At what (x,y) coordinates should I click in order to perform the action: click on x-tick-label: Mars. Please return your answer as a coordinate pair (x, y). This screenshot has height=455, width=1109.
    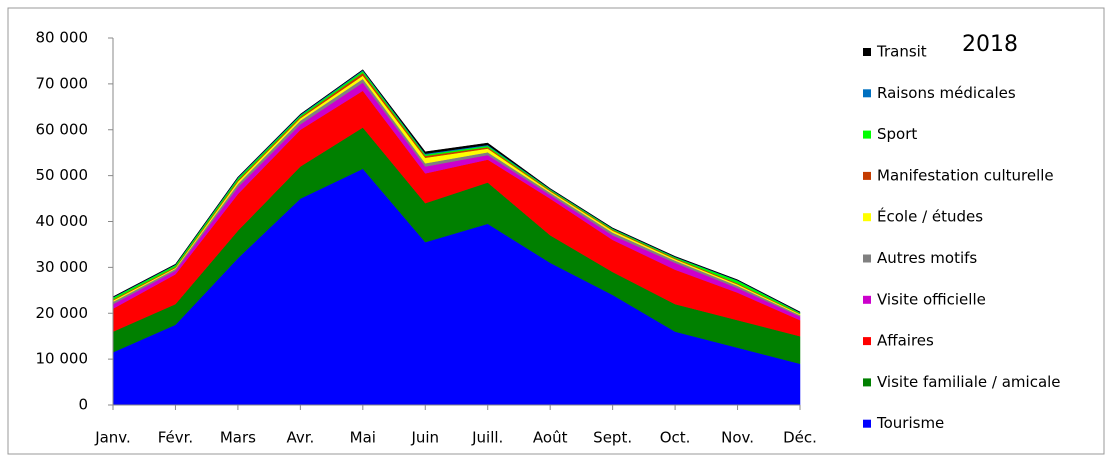
    Looking at the image, I should click on (238, 438).